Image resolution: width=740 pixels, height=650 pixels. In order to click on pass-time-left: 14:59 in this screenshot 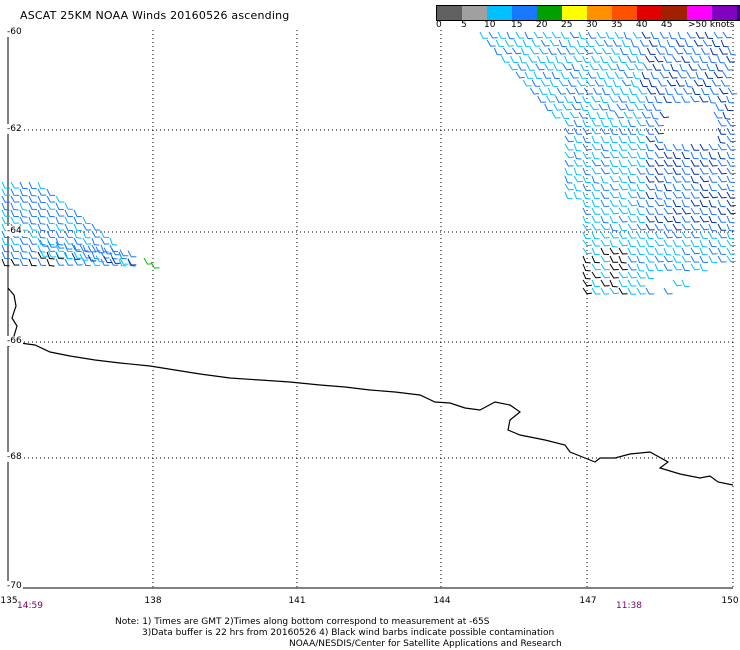, I will do `click(30, 606)`.